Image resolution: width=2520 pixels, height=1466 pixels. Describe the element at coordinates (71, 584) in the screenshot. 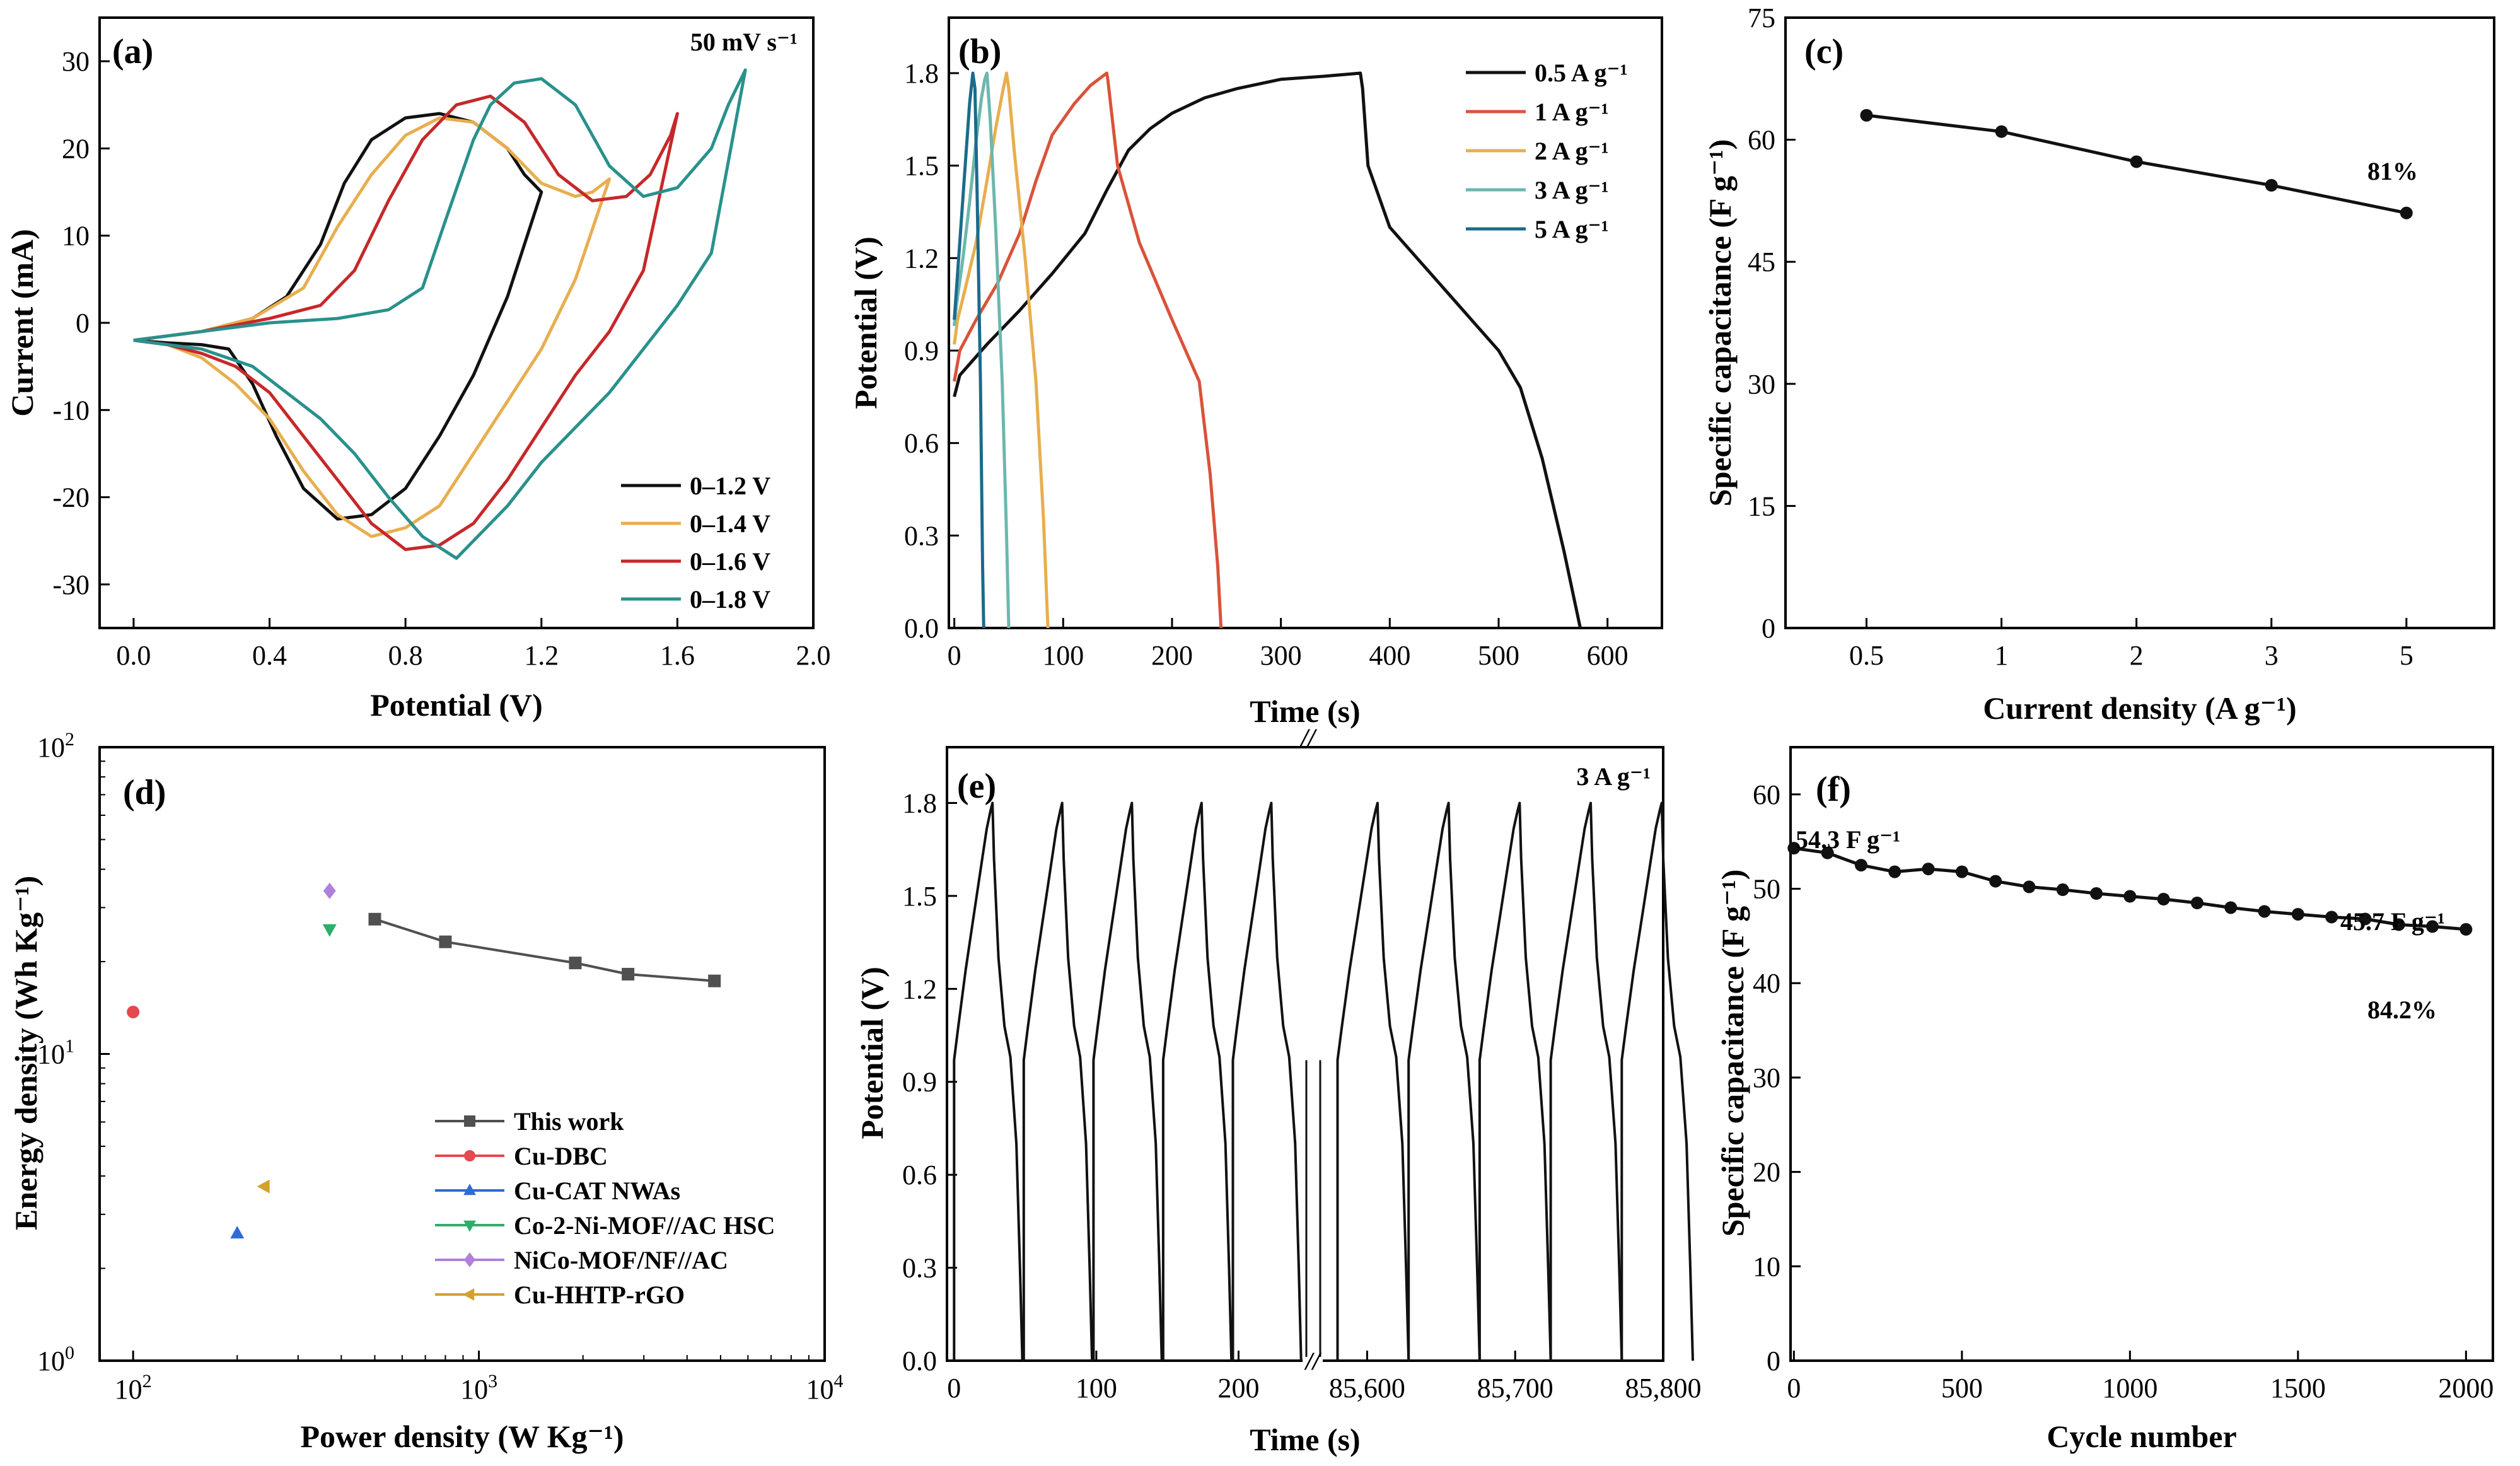

I see `a-ytick-label: -30` at that location.